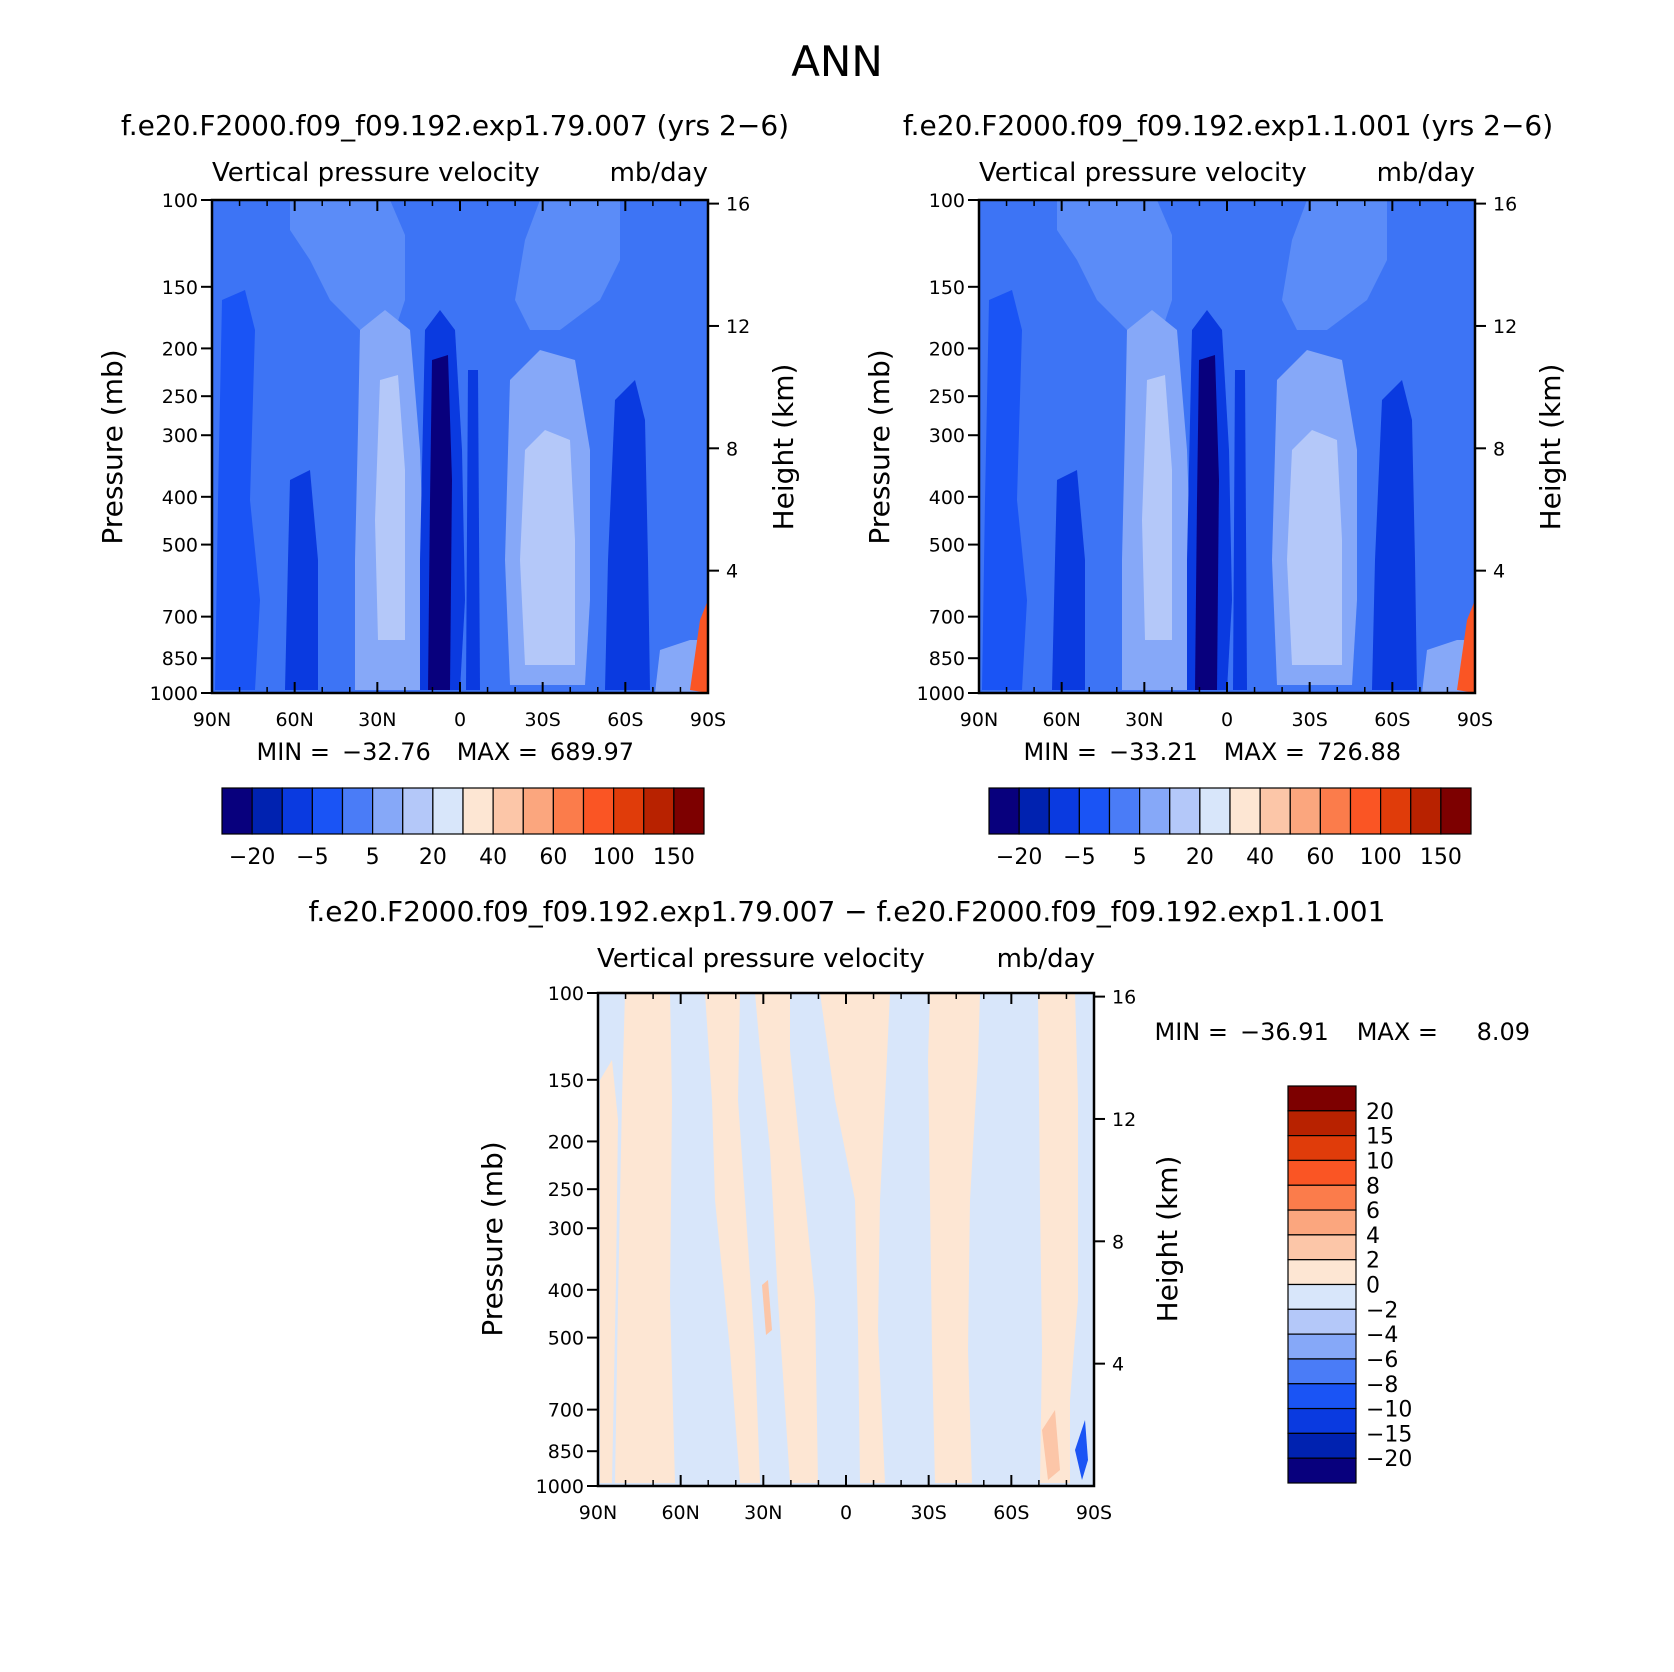  Describe the element at coordinates (837, 61) in the screenshot. I see `main-title: ANN` at that location.